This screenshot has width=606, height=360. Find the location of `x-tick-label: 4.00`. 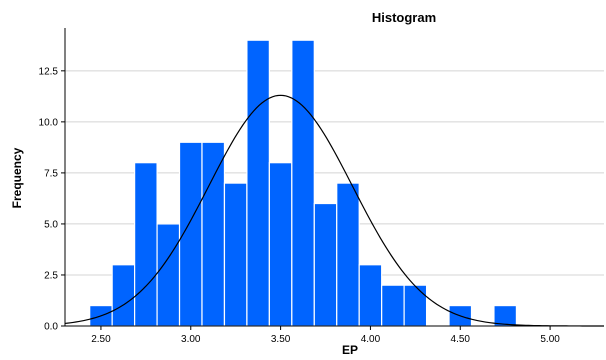

x-tick-label: 4.00 is located at coordinates (371, 339).